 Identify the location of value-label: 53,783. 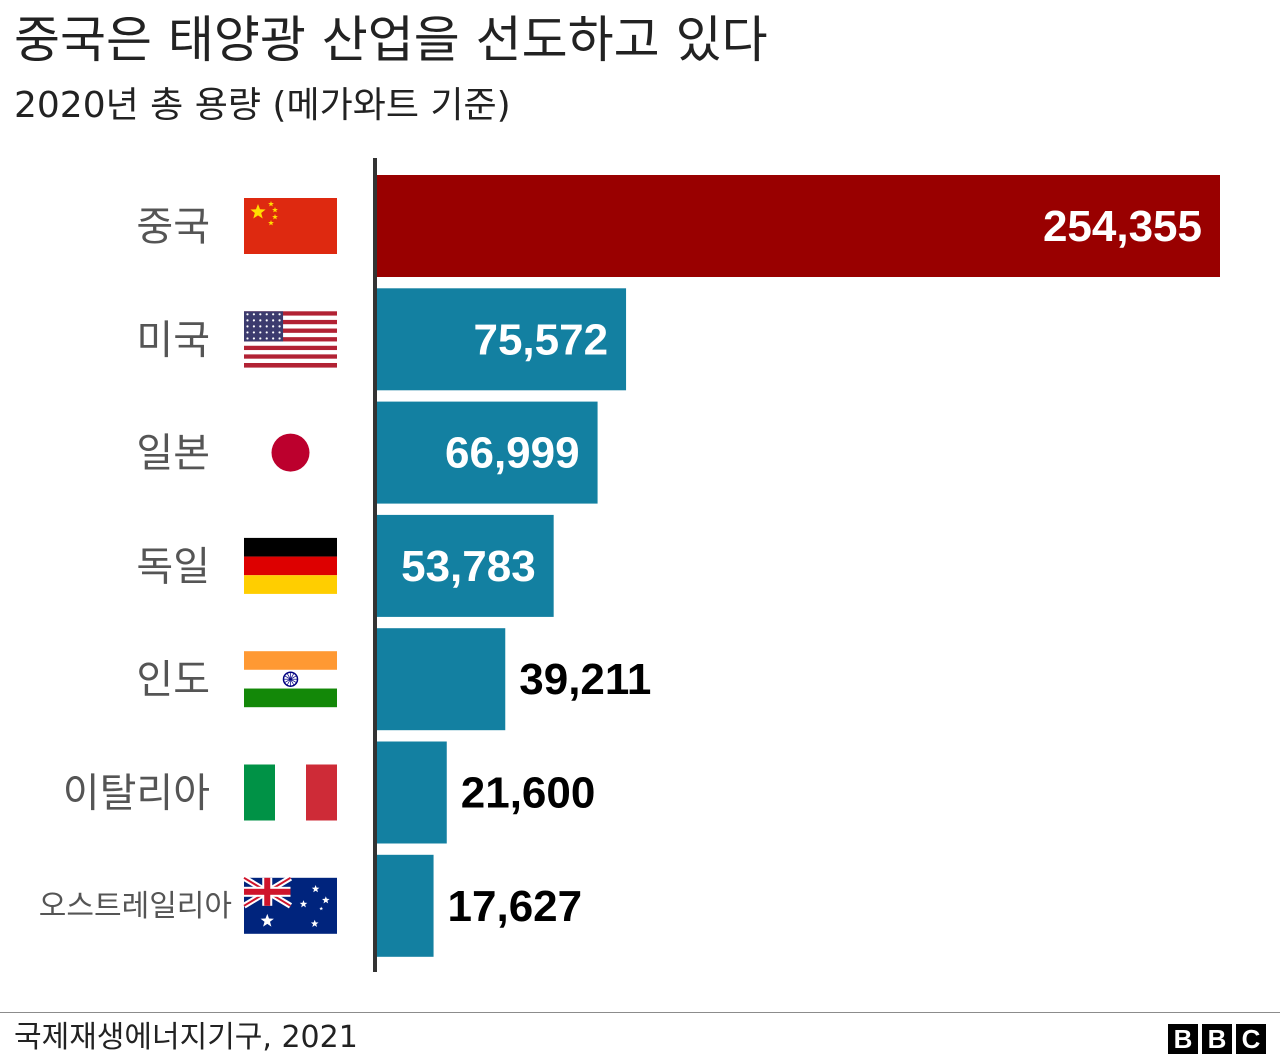
(468, 566).